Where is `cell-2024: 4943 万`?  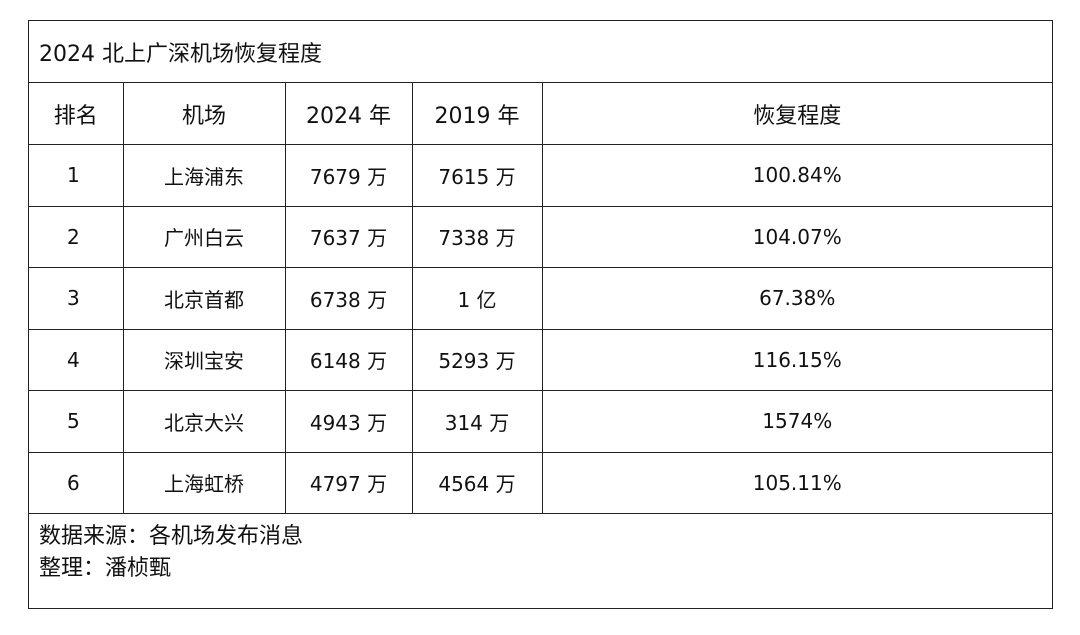 cell-2024: 4943 万 is located at coordinates (349, 421).